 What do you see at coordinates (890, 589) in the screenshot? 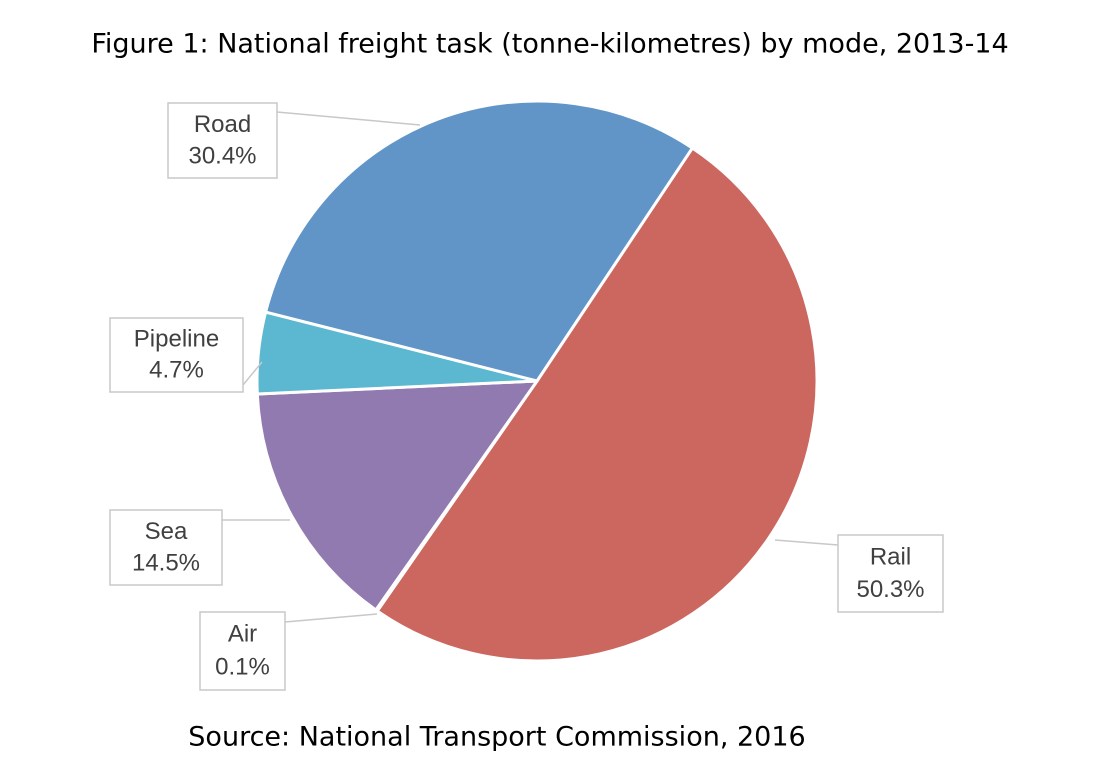
I see `slice-value: 50.3%` at bounding box center [890, 589].